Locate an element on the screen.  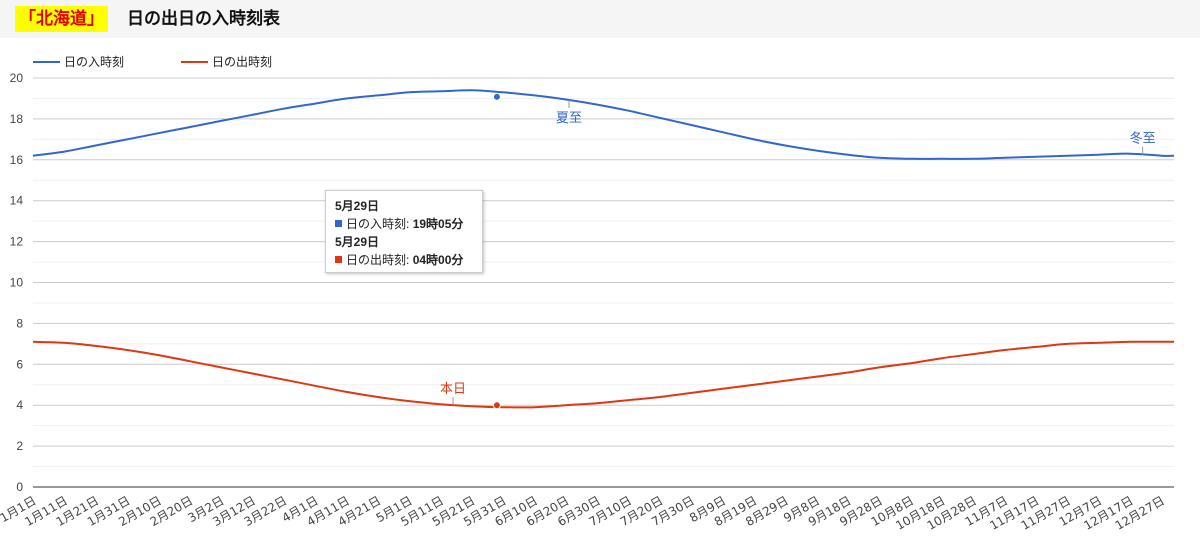
sunrise-color-marker is located at coordinates (338, 259).